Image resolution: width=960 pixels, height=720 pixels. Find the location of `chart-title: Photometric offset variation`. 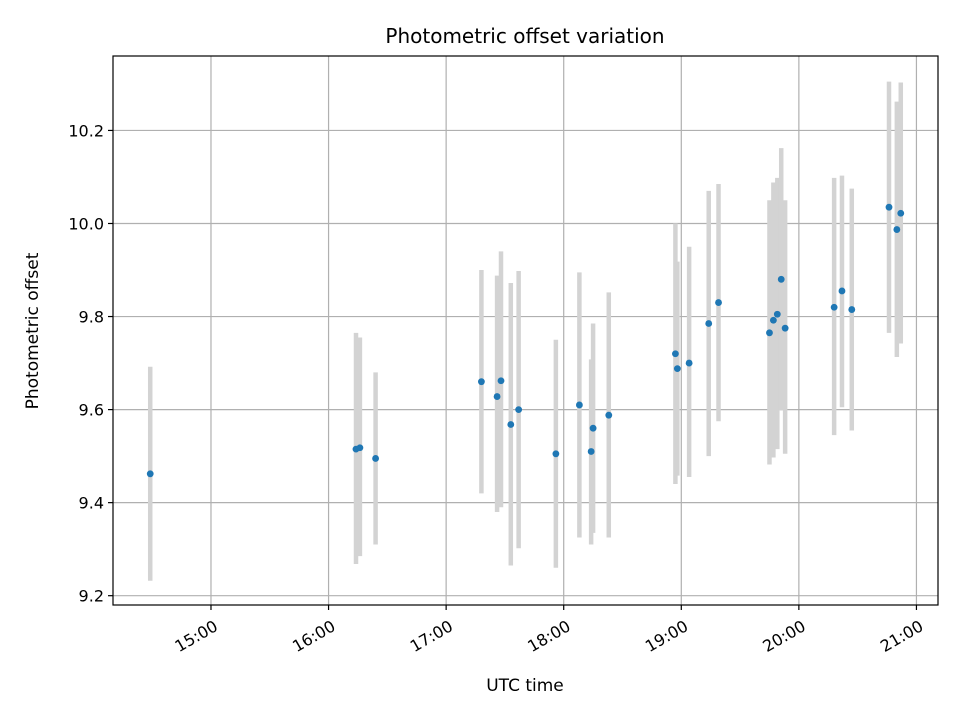

chart-title: Photometric offset variation is located at coordinates (524, 36).